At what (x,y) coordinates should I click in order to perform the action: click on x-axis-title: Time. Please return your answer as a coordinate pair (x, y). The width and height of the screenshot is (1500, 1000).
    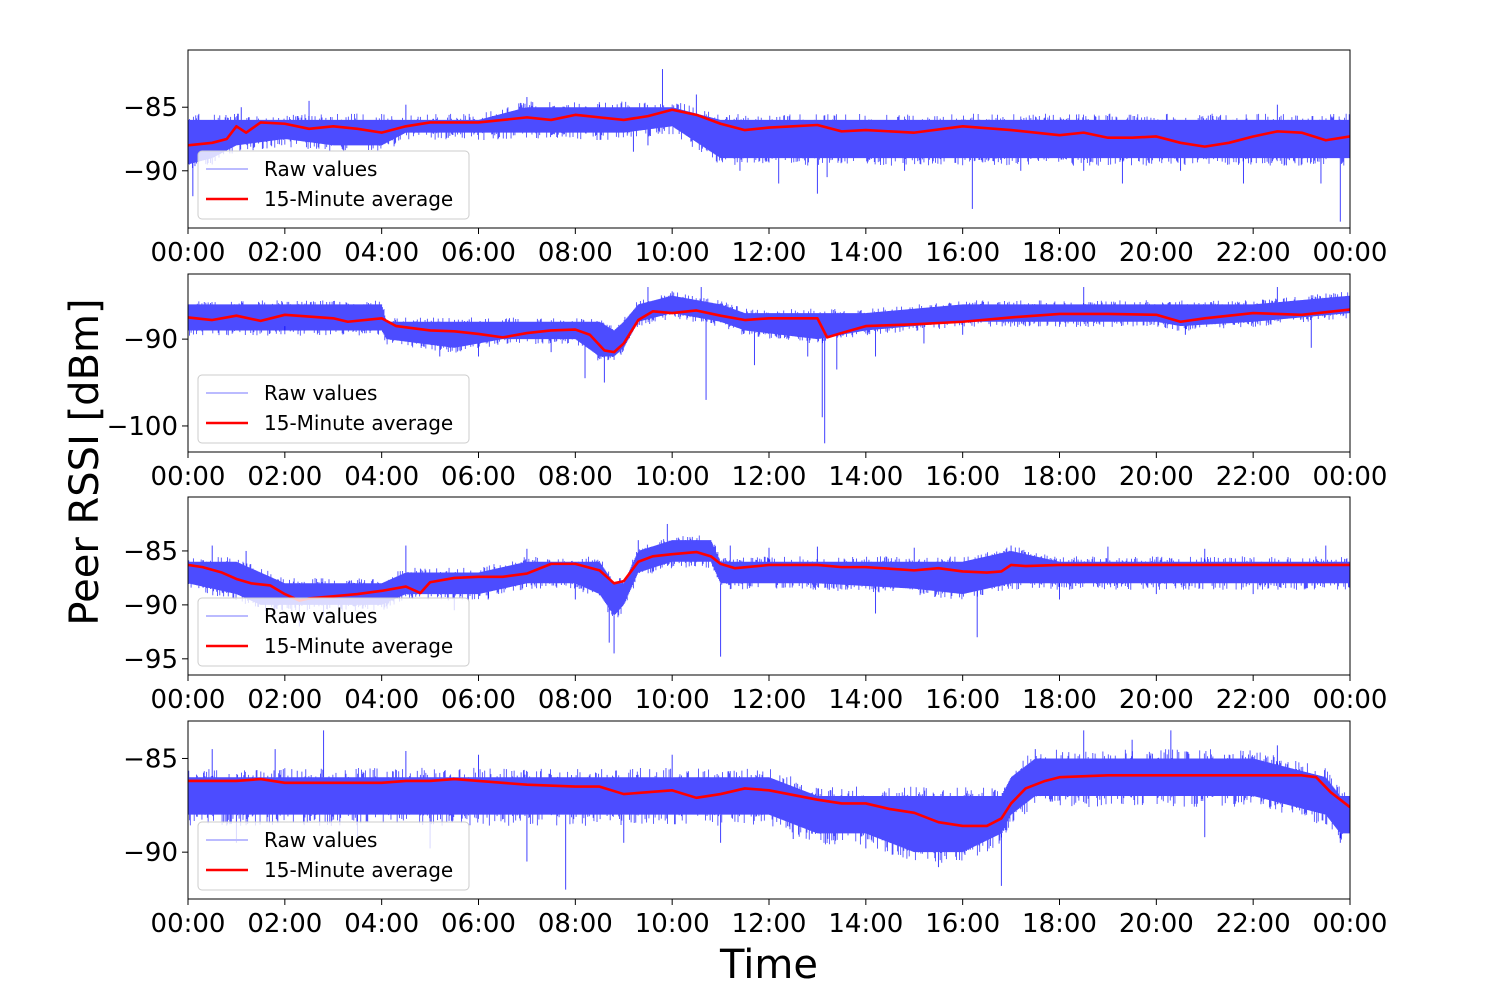
    Looking at the image, I should click on (768, 965).